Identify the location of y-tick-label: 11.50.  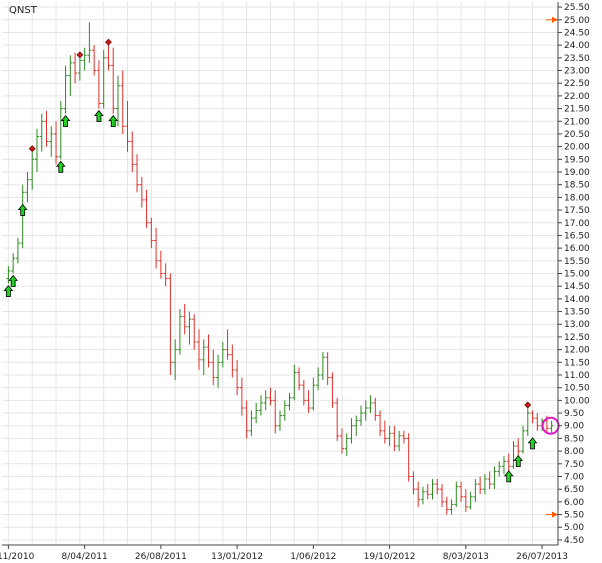
(577, 363).